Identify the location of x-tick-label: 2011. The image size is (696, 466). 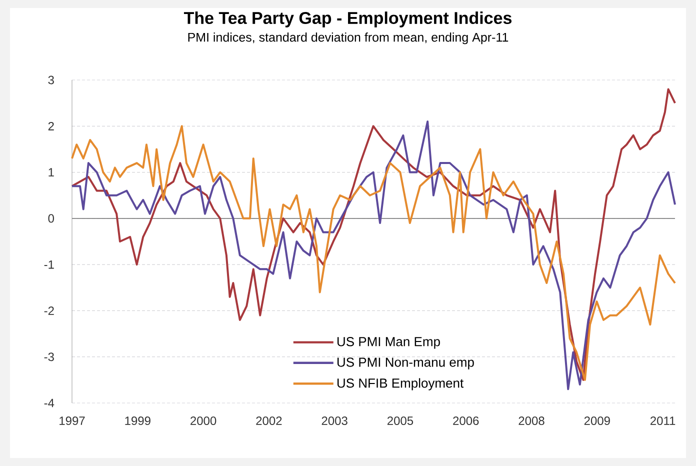
(663, 421).